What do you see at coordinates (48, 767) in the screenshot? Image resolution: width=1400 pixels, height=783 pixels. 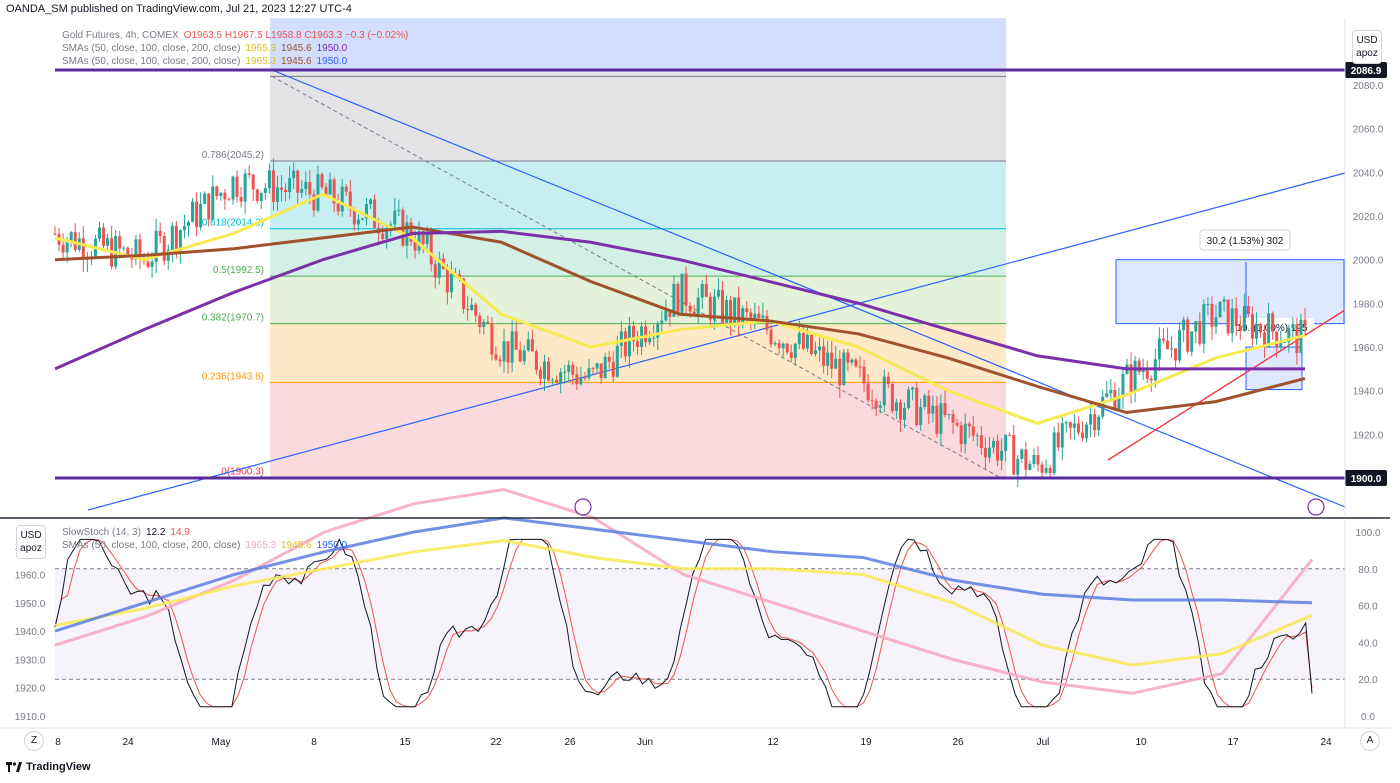 I see `footer-brand: TradingView` at bounding box center [48, 767].